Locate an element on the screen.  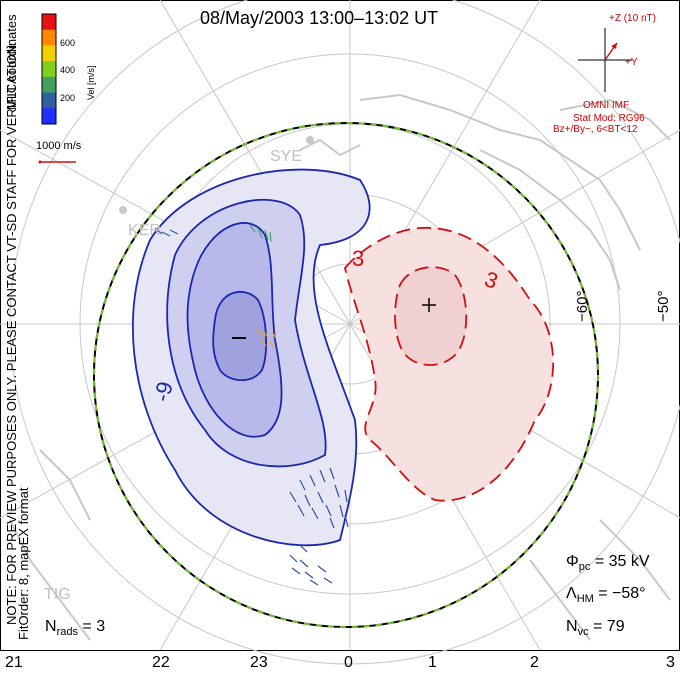
n-vc-stat: Nvc = 79 is located at coordinates (595, 628).